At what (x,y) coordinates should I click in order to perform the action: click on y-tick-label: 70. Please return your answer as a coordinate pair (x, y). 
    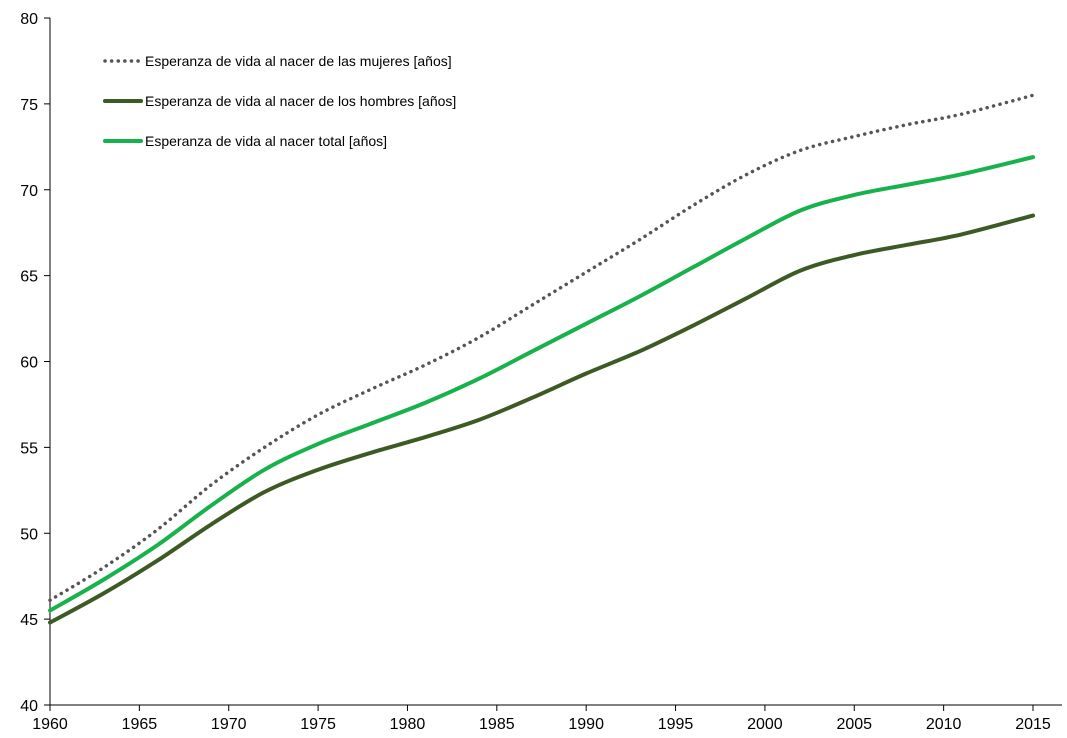
    Looking at the image, I should click on (29, 191).